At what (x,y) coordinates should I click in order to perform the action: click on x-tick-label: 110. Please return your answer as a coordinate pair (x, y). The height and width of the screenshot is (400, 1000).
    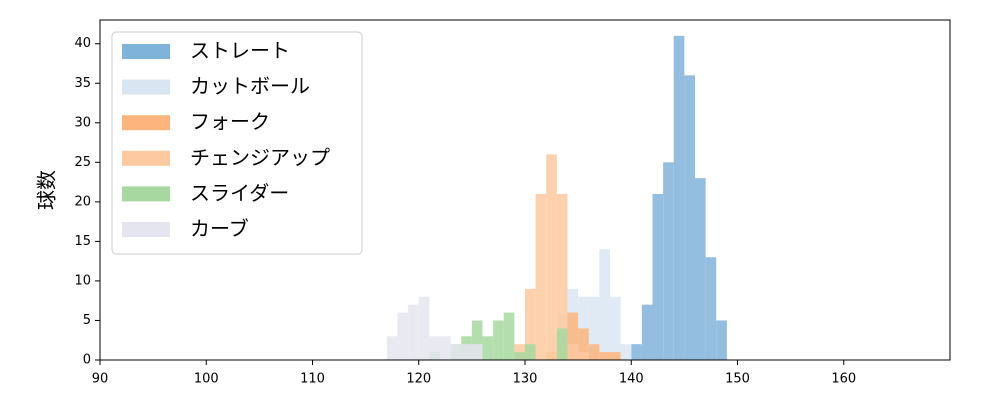
    Looking at the image, I should click on (312, 379).